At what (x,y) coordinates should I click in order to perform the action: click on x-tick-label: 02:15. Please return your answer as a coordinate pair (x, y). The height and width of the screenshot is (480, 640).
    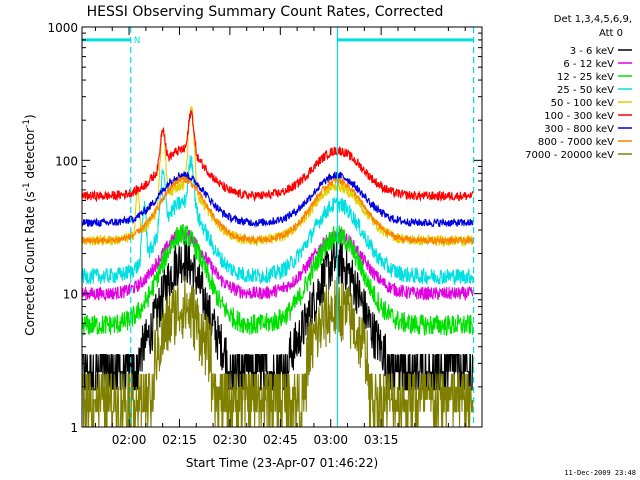
    Looking at the image, I should click on (179, 440).